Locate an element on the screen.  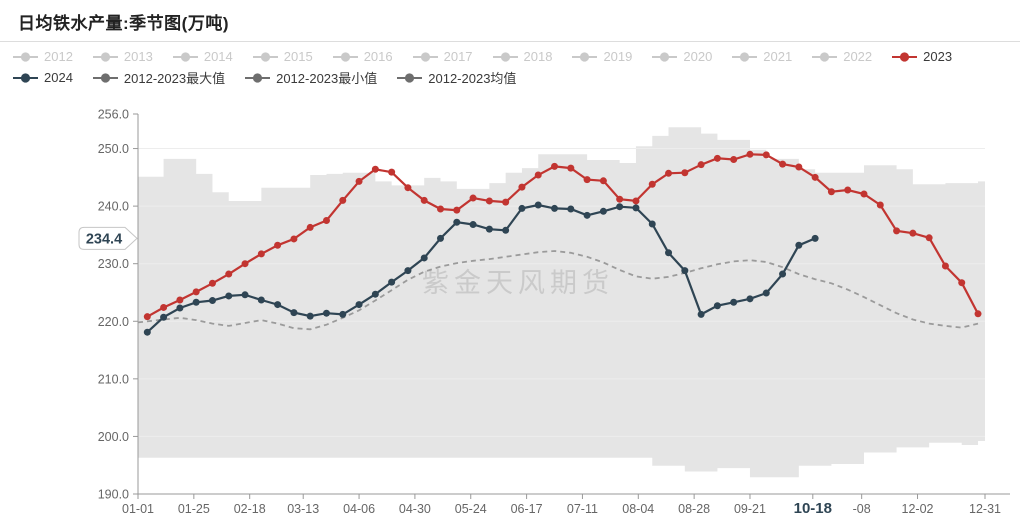
legend-item-2023: 2023 is located at coordinates (921, 56).